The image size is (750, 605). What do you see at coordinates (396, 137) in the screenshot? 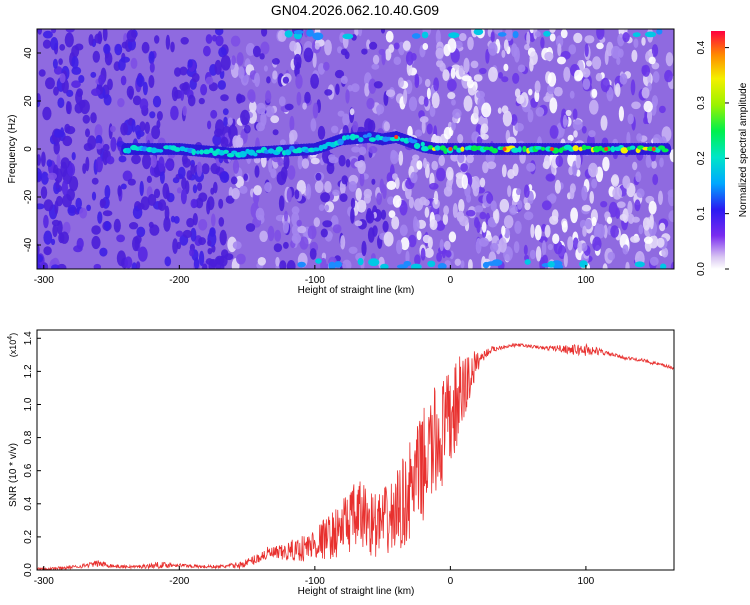
I see `ridge-hotspot` at bounding box center [396, 137].